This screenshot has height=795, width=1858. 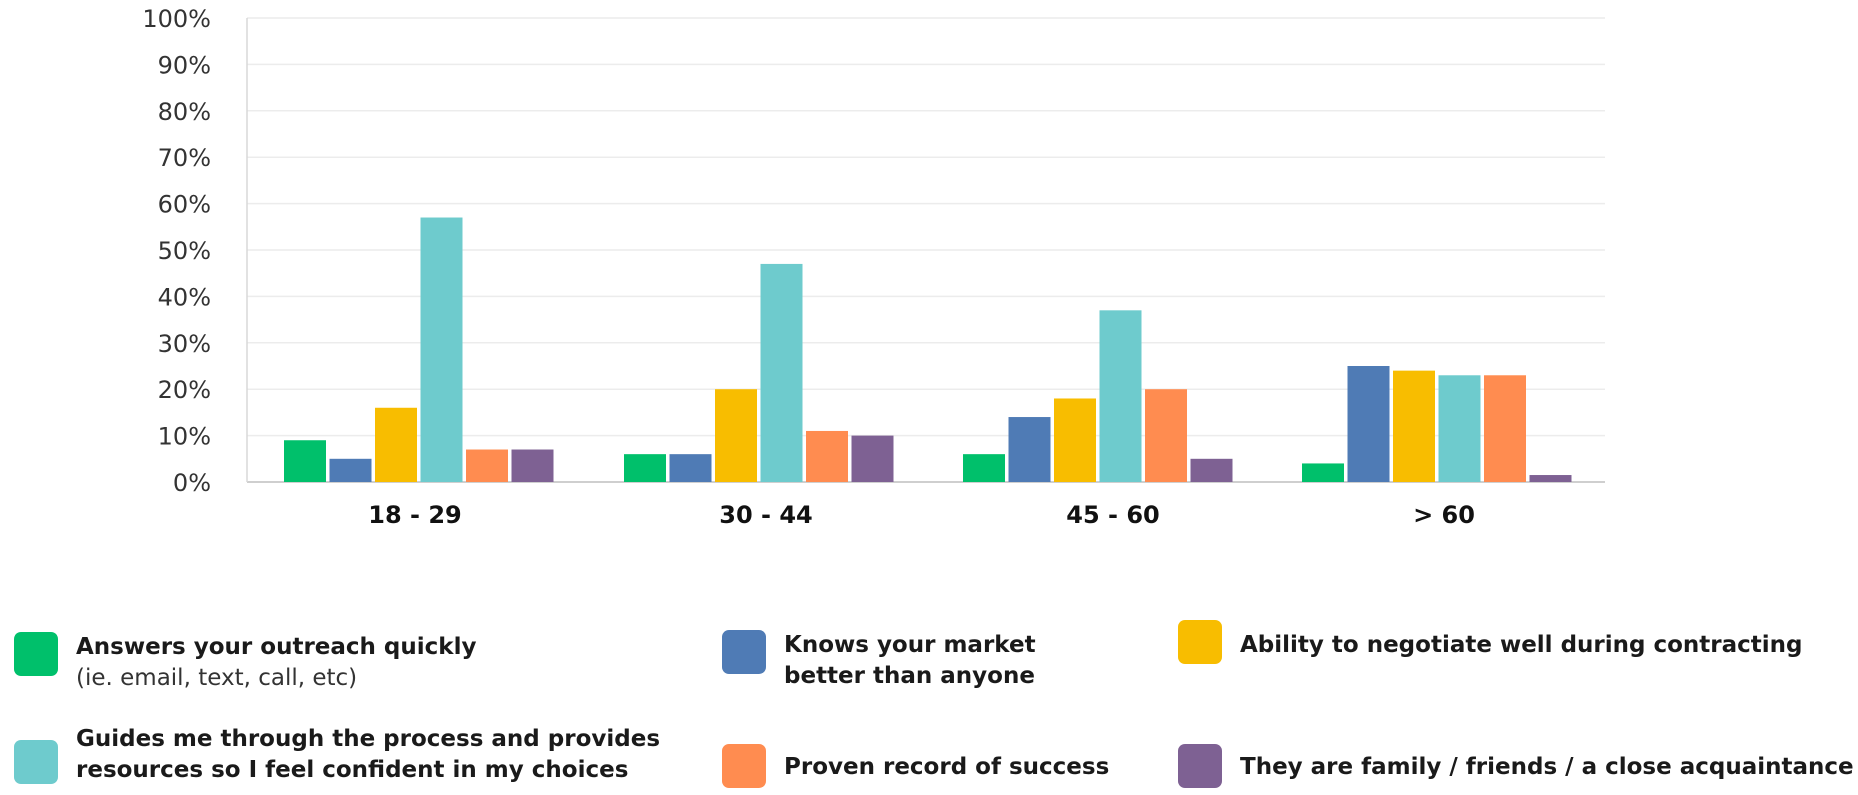 I want to click on x-tick-label: 45 - 60, so click(x=1112, y=515).